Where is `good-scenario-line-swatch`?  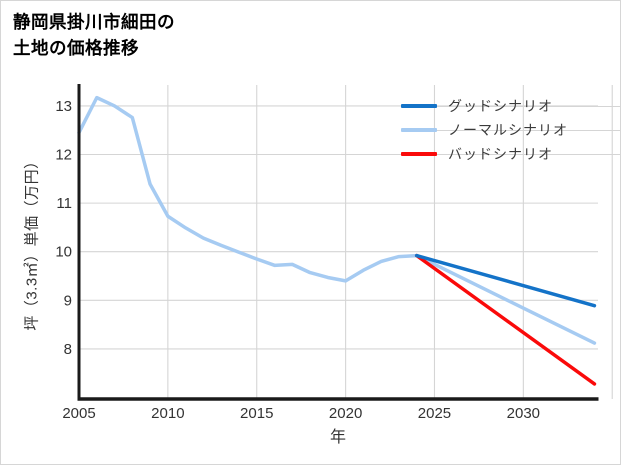
good-scenario-line-swatch is located at coordinates (419, 106).